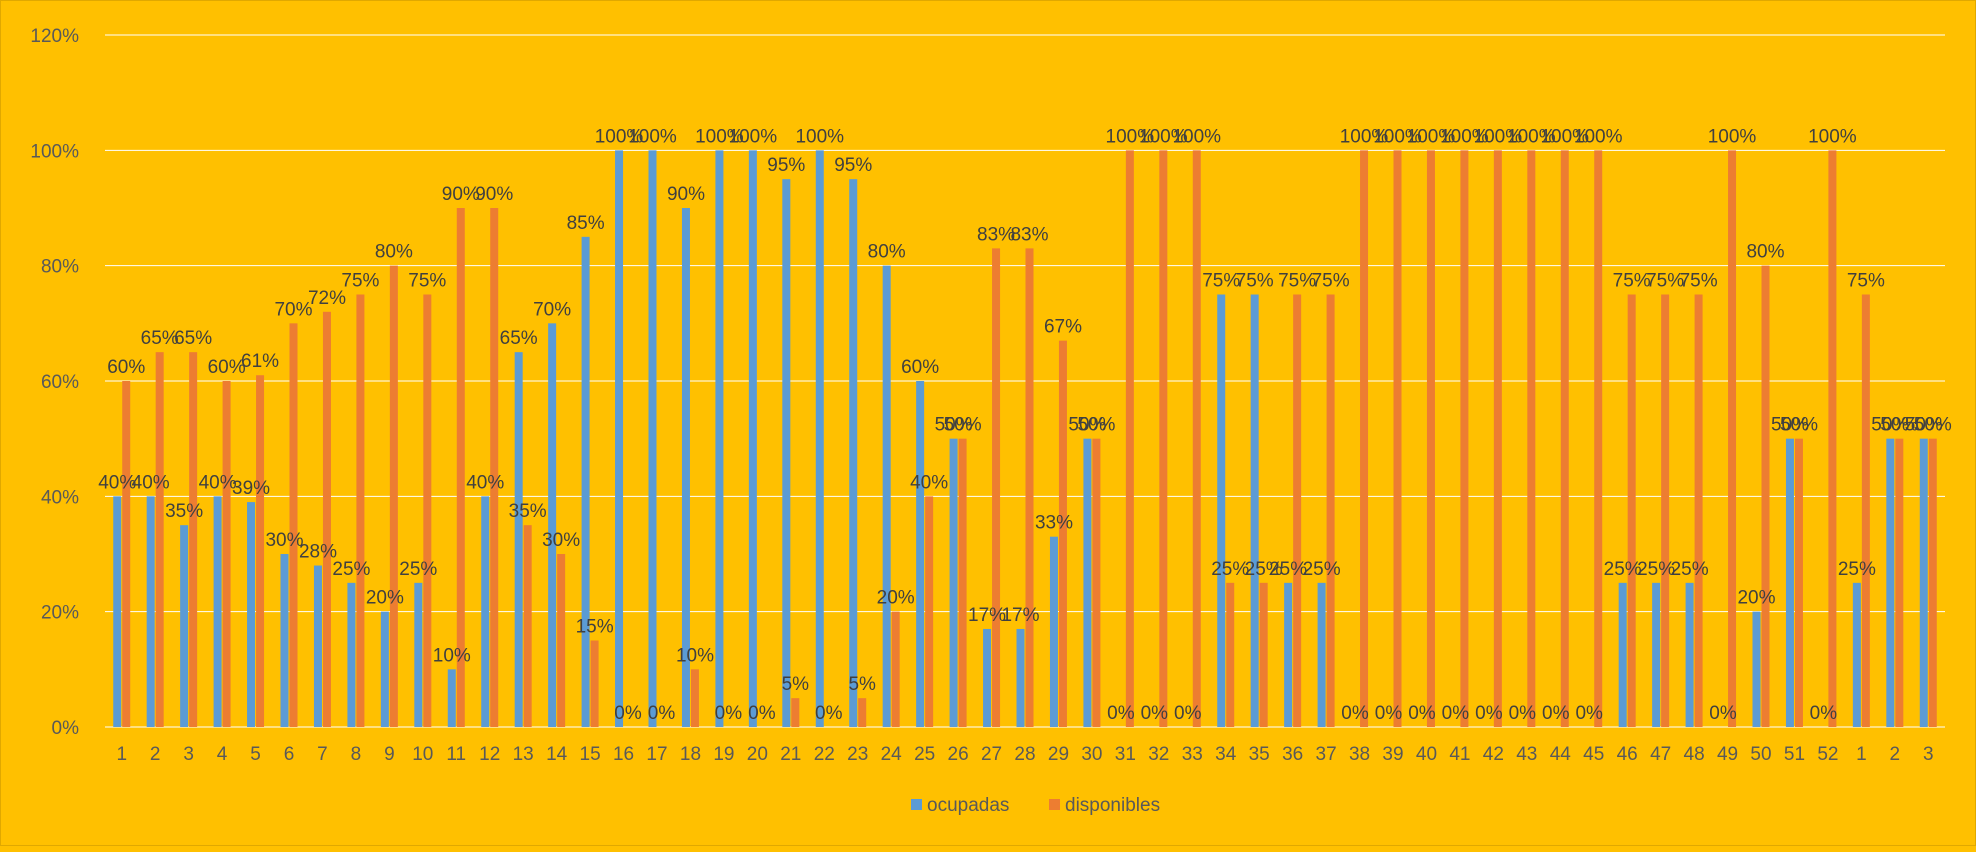 This screenshot has height=852, width=1976. What do you see at coordinates (1264, 569) in the screenshot?
I see `data-label-disponibles: 25%` at bounding box center [1264, 569].